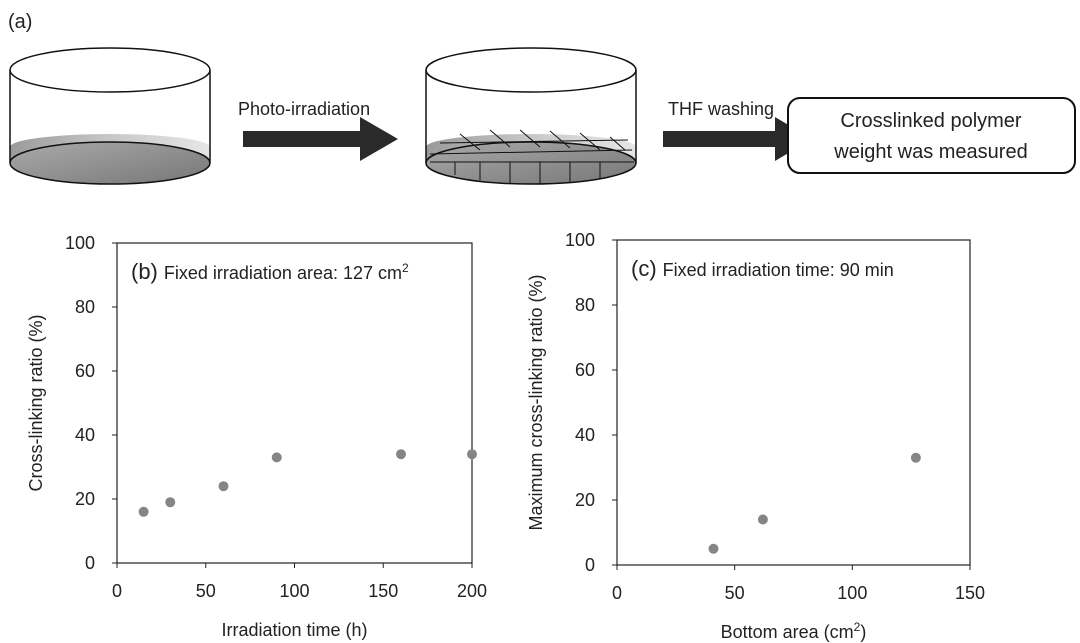  I want to click on result-text: Crosslinked polymer, so click(931, 121).